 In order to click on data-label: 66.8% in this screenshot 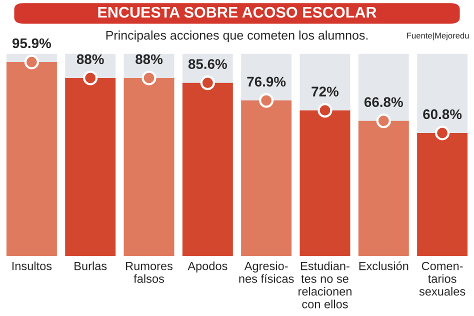, I will do `click(383, 102)`.